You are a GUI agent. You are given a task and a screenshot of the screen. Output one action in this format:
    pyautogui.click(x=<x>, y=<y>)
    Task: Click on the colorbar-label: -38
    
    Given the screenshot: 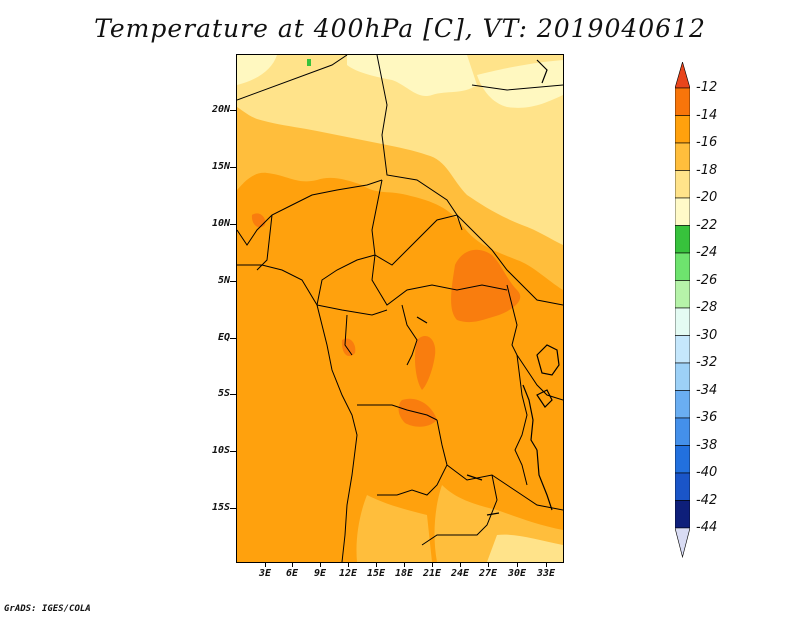 What is the action you would take?
    pyautogui.click(x=707, y=445)
    